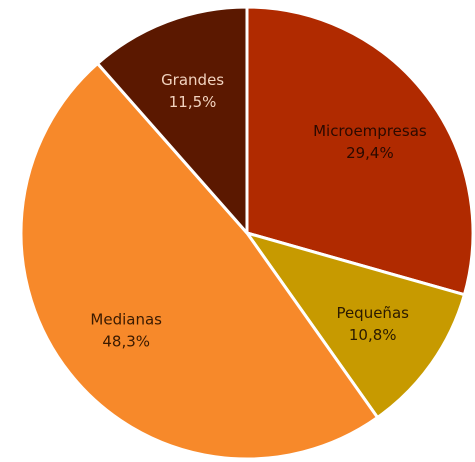  Describe the element at coordinates (126, 342) in the screenshot. I see `slice-value-label: 48,3%` at that location.